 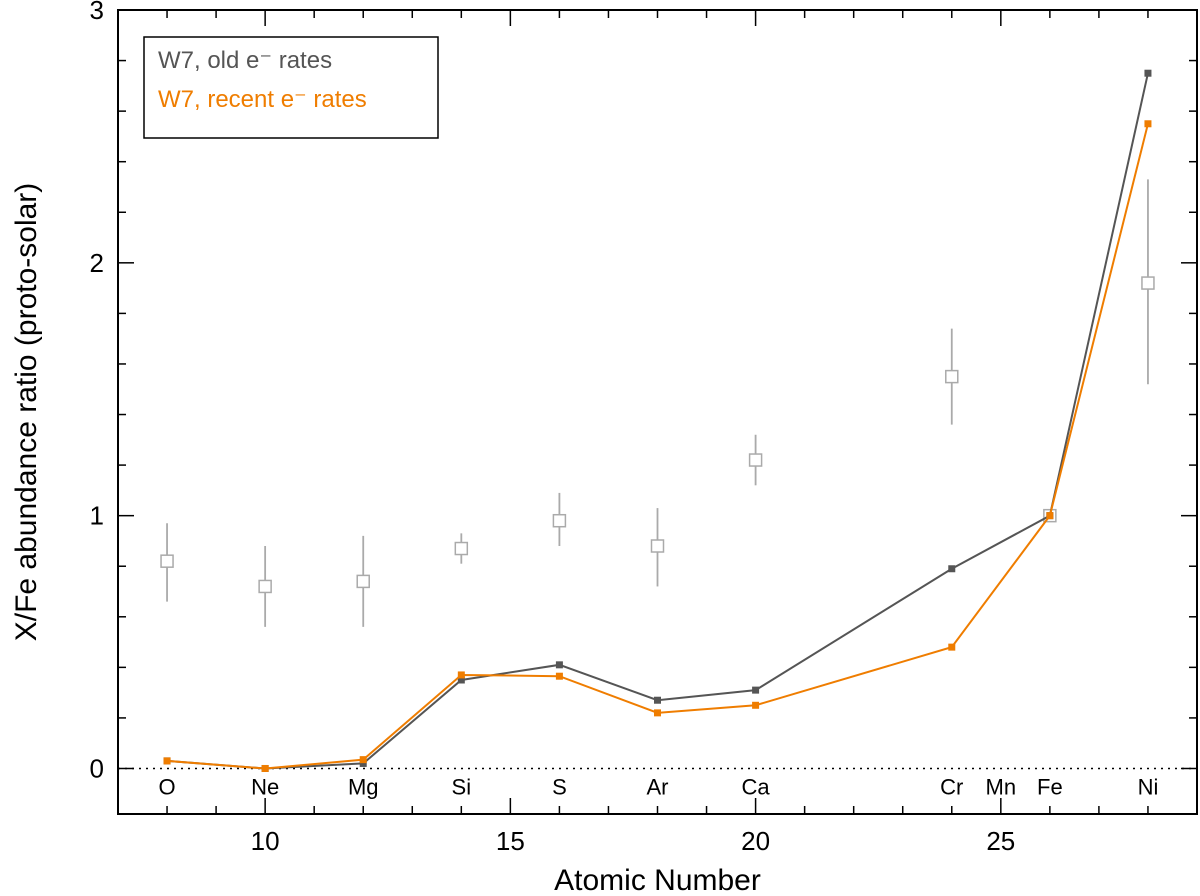 What do you see at coordinates (265, 841) in the screenshot?
I see `x-tick-label: 10` at bounding box center [265, 841].